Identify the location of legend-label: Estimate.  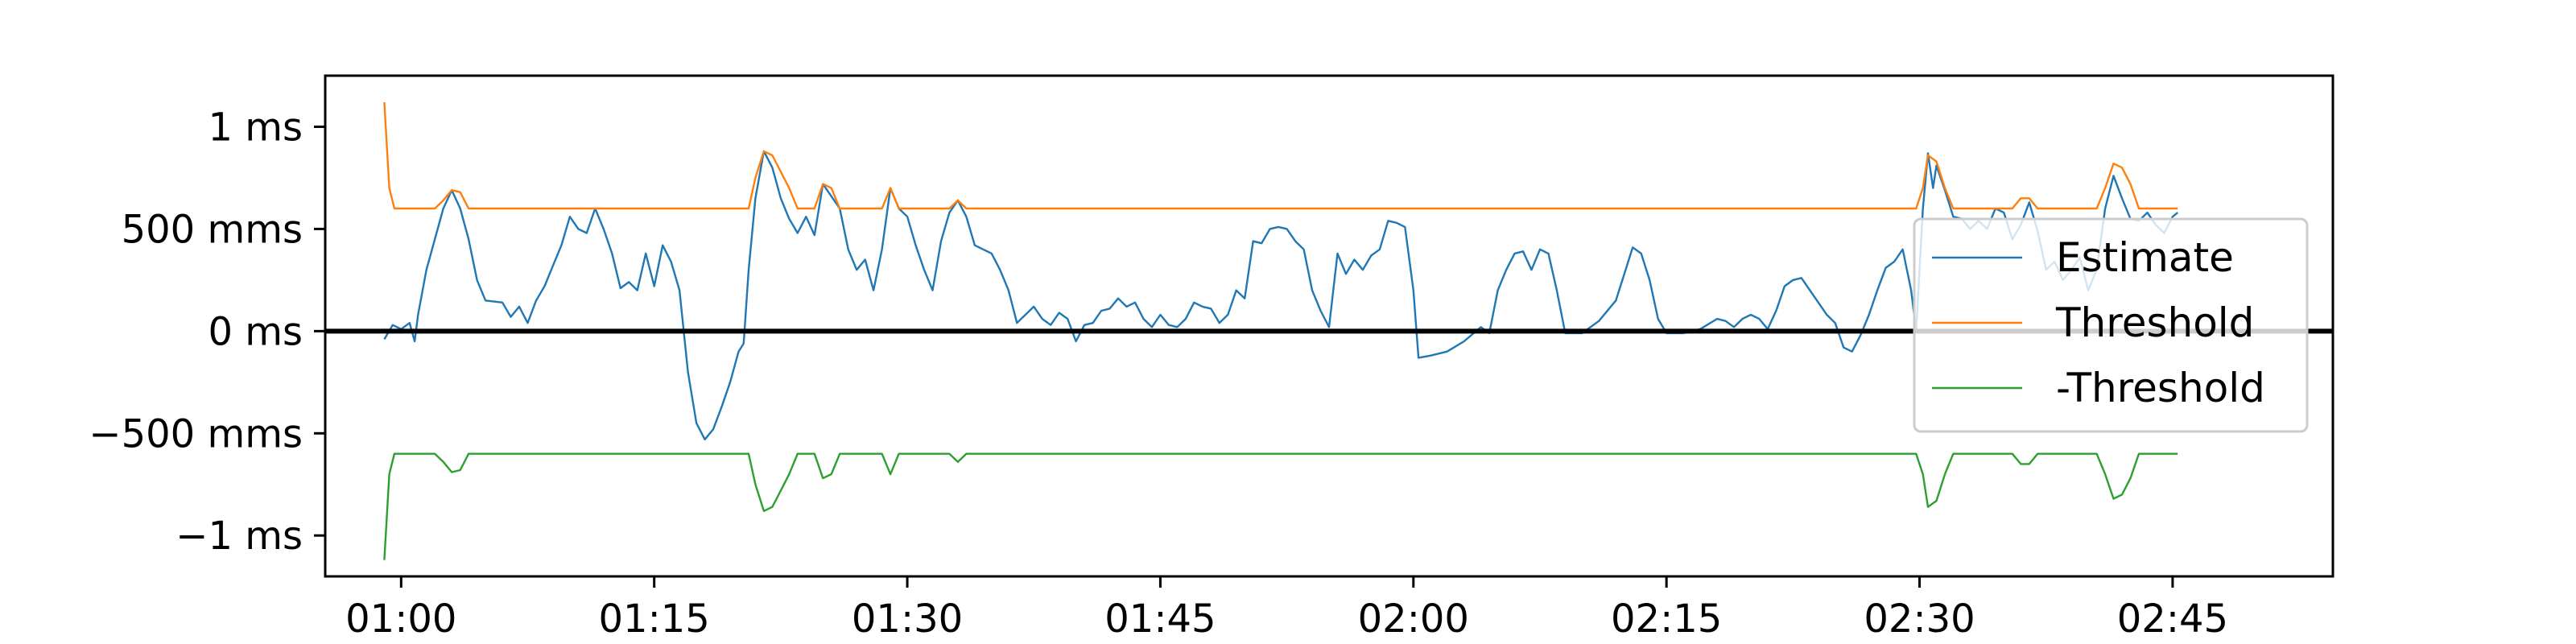
(2145, 257).